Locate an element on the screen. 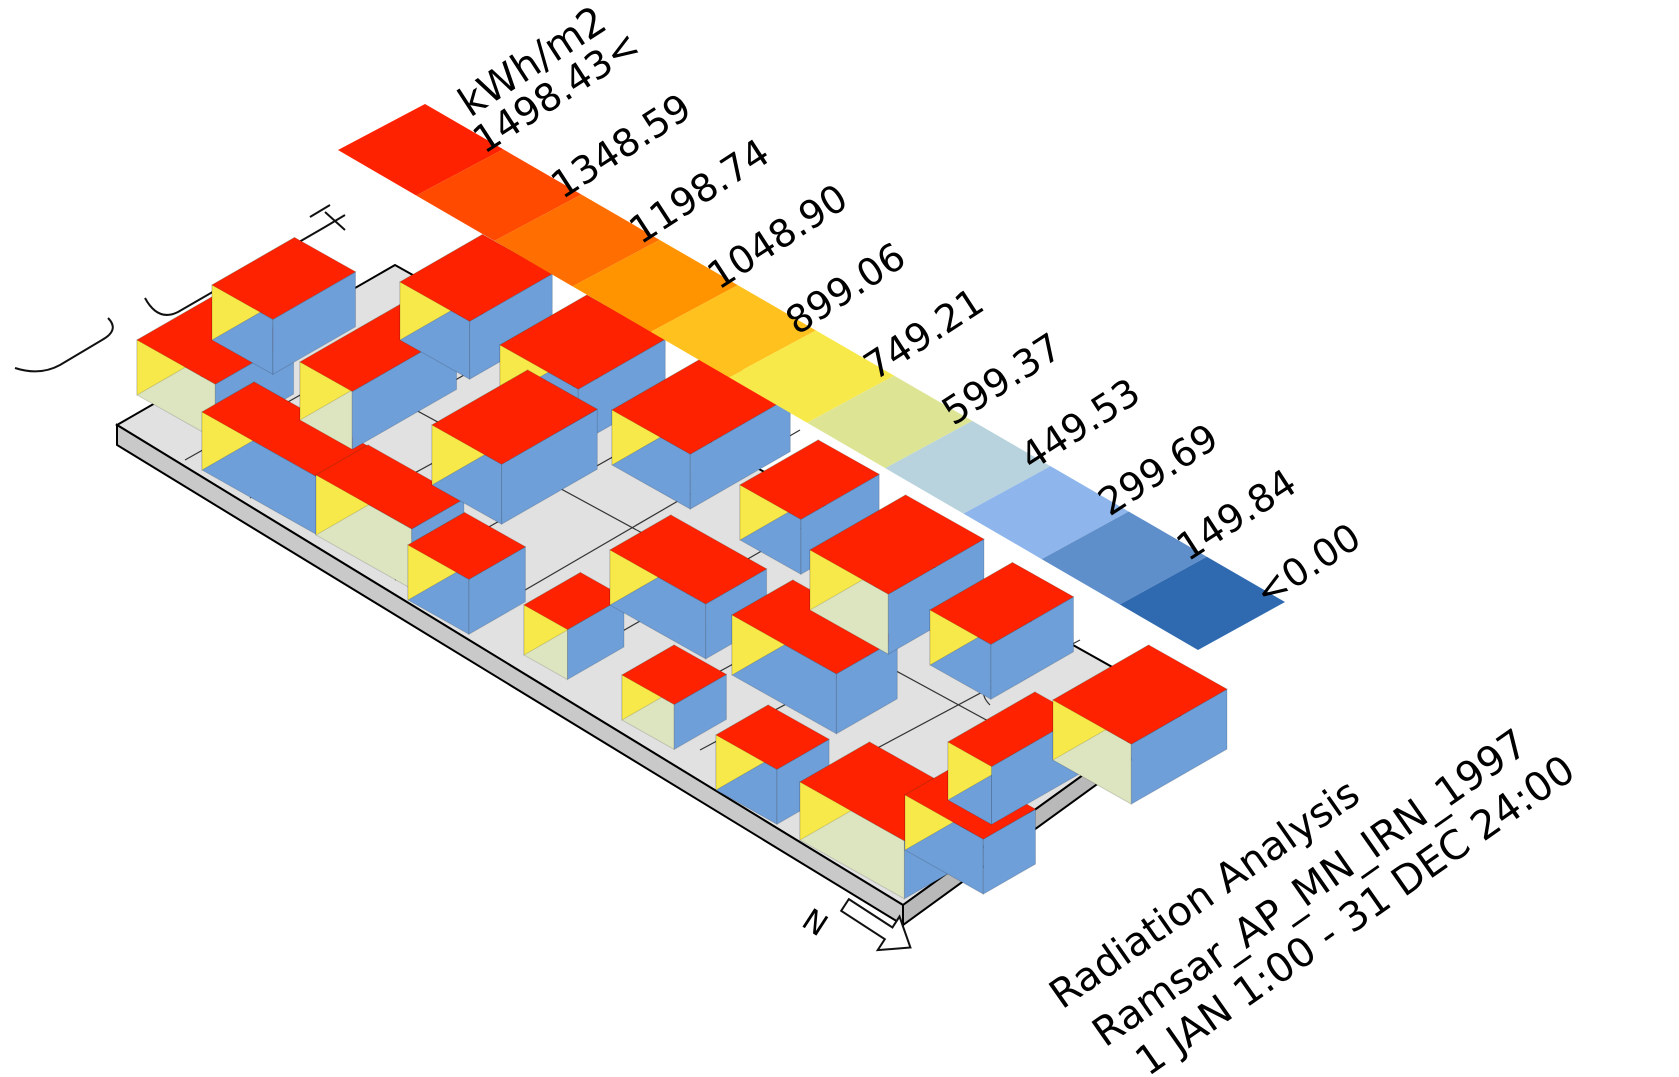  legend-label: <0.00 is located at coordinates (1308, 565).